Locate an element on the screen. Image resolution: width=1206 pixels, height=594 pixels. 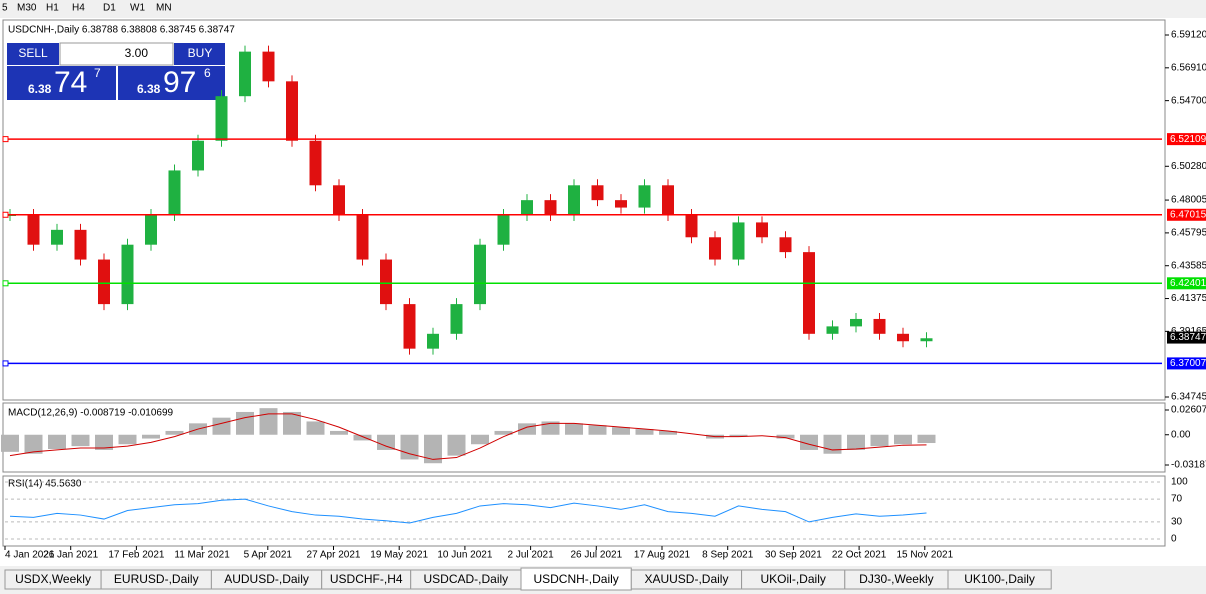
timeframe-button: H1 is located at coordinates (52, 8).